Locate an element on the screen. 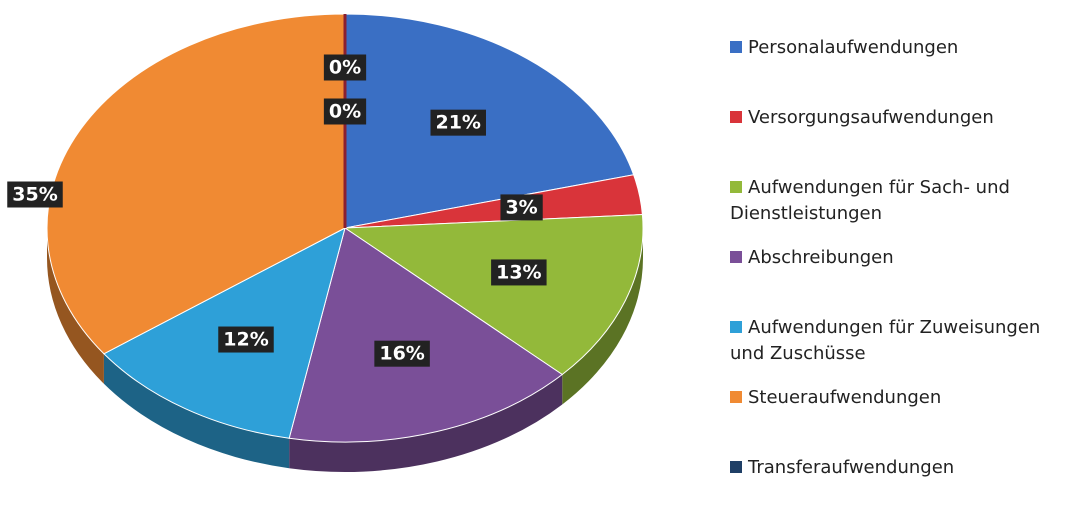 The height and width of the screenshot is (513, 1089). data-label-text: 16% is located at coordinates (401, 354).